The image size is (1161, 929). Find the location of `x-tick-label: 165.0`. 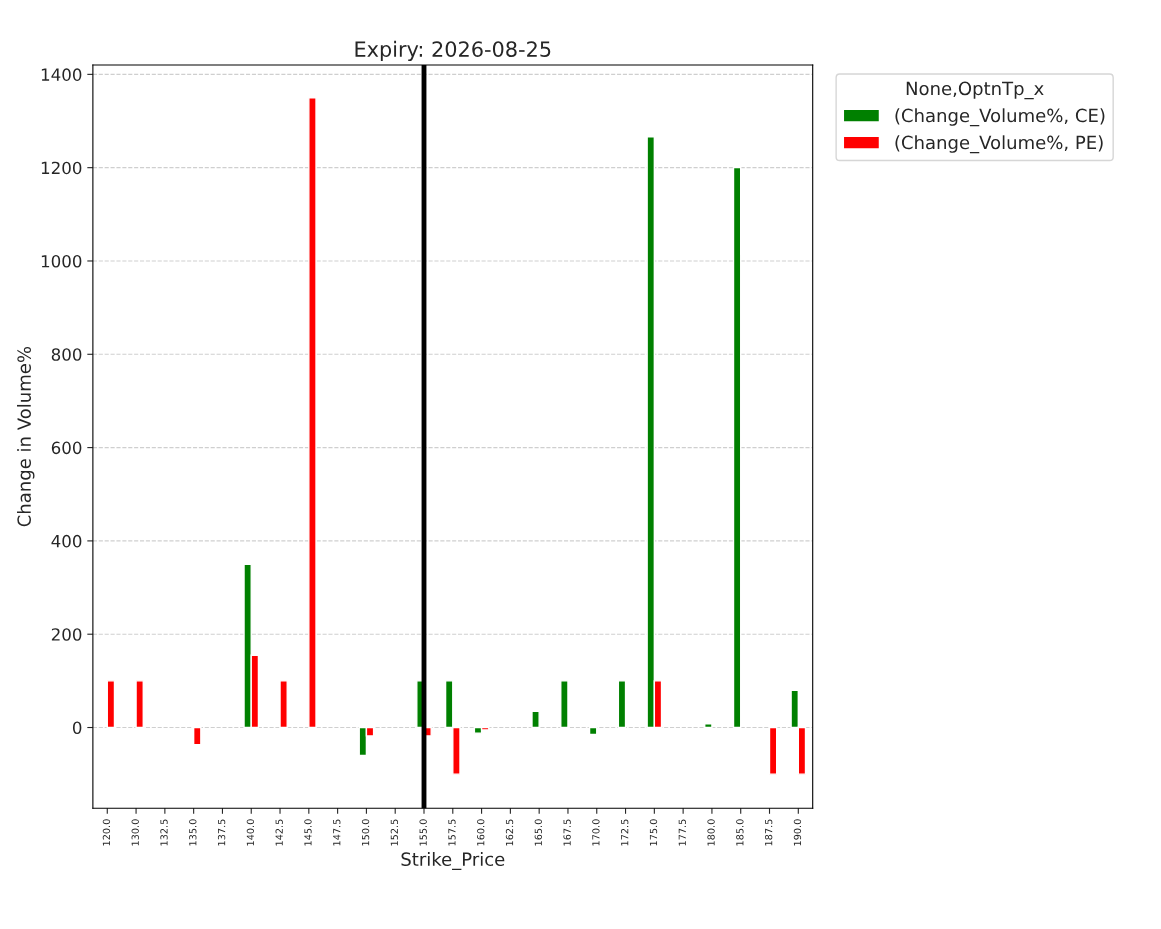

x-tick-label: 165.0 is located at coordinates (538, 832).